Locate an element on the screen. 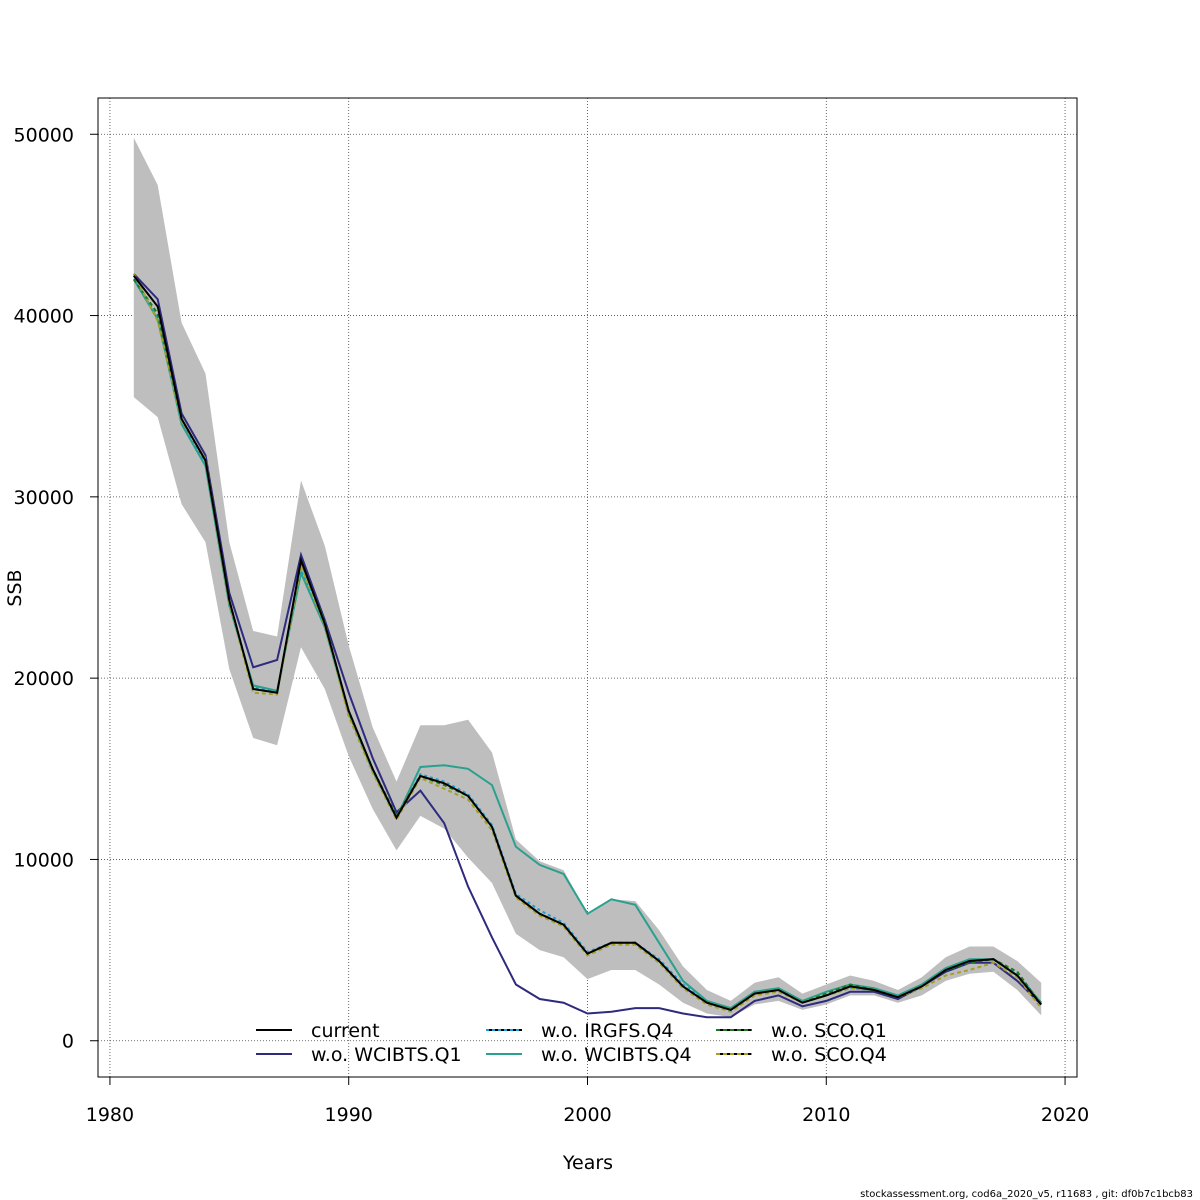  y-axis-title: SSB is located at coordinates (15, 587).